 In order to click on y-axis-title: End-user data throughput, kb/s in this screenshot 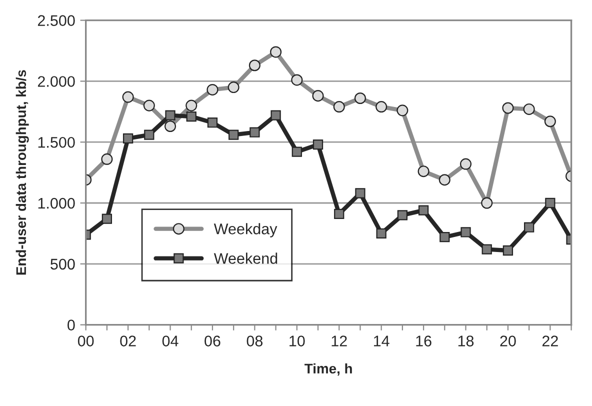, I will do `click(22, 172)`.